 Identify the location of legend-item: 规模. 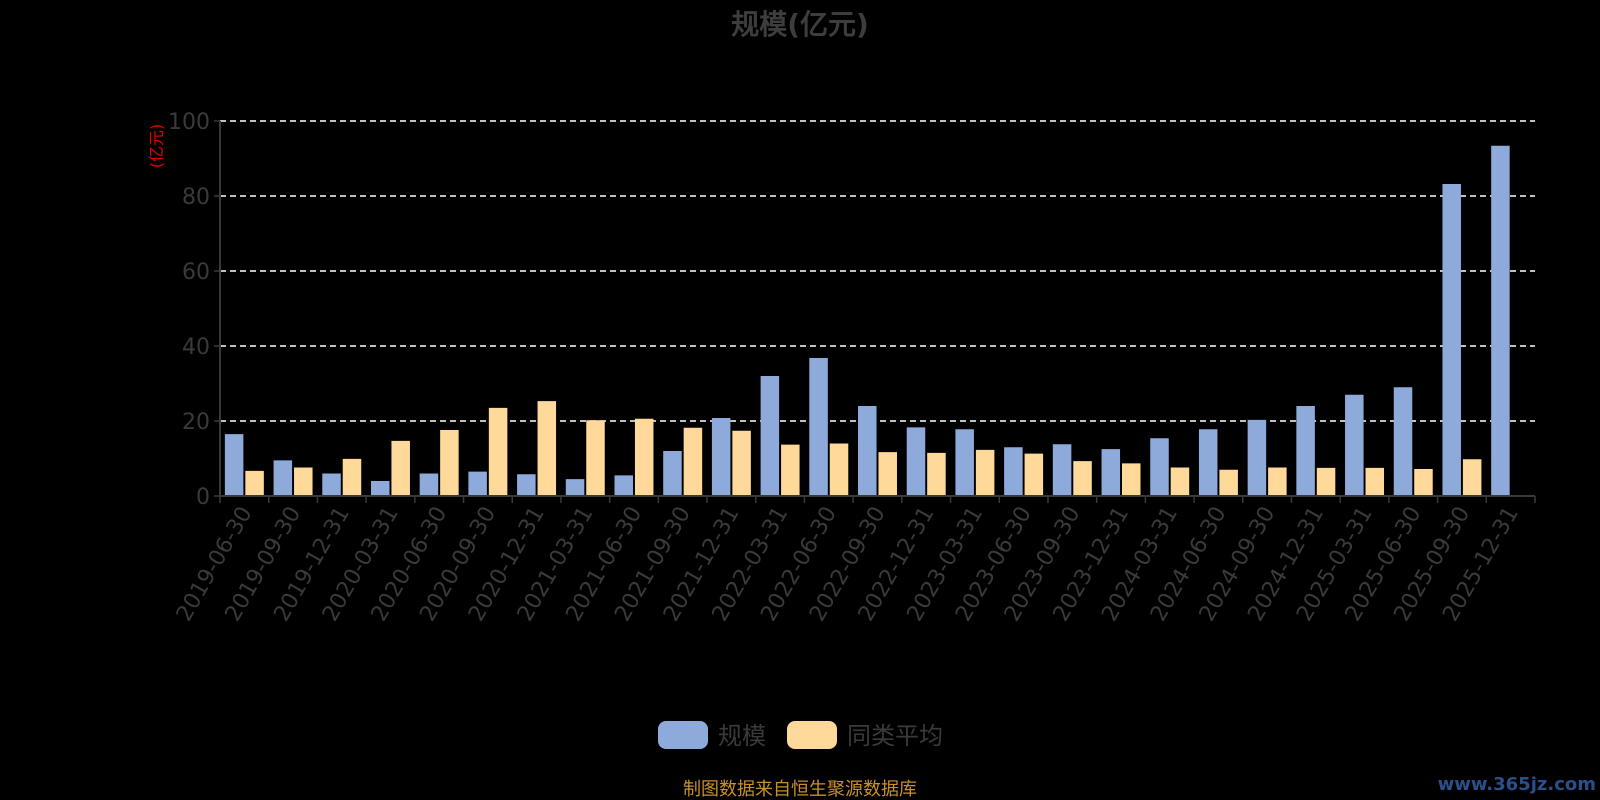
(712, 735).